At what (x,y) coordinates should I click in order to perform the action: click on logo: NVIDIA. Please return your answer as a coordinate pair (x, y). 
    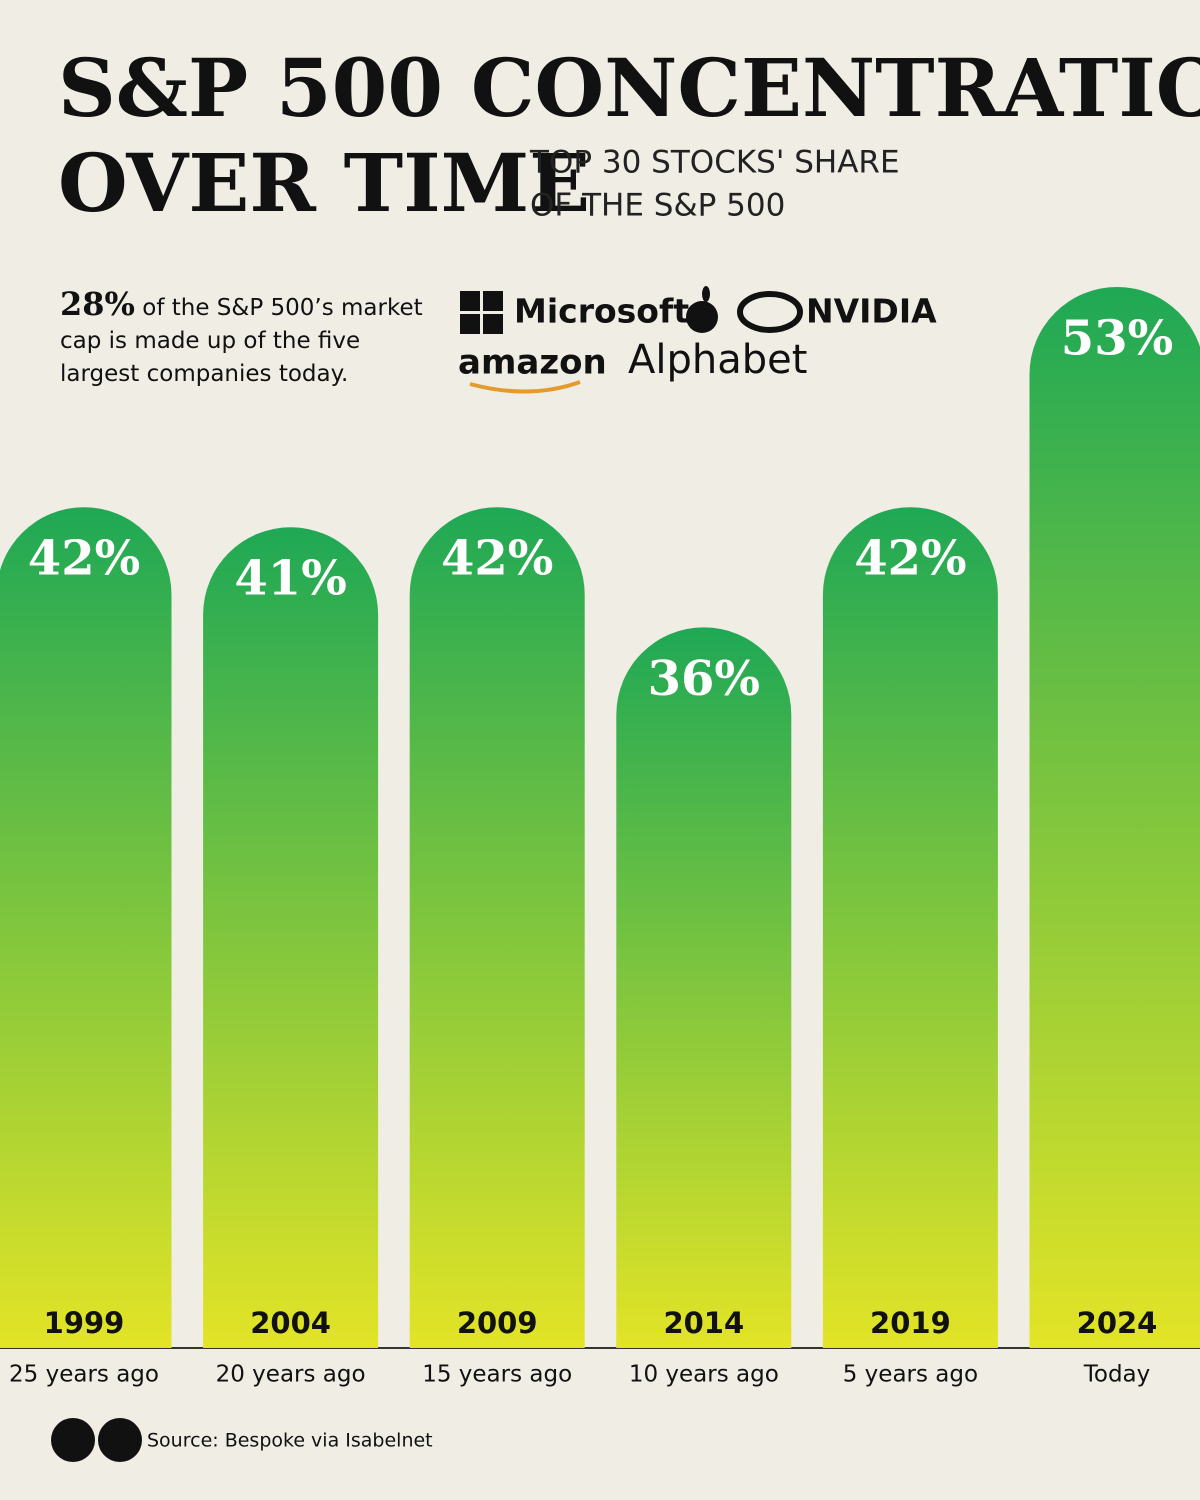
    Looking at the image, I should click on (871, 311).